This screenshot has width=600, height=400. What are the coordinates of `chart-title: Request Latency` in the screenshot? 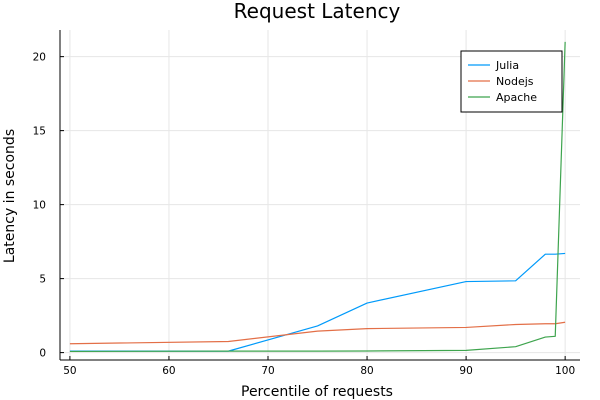 It's located at (317, 11).